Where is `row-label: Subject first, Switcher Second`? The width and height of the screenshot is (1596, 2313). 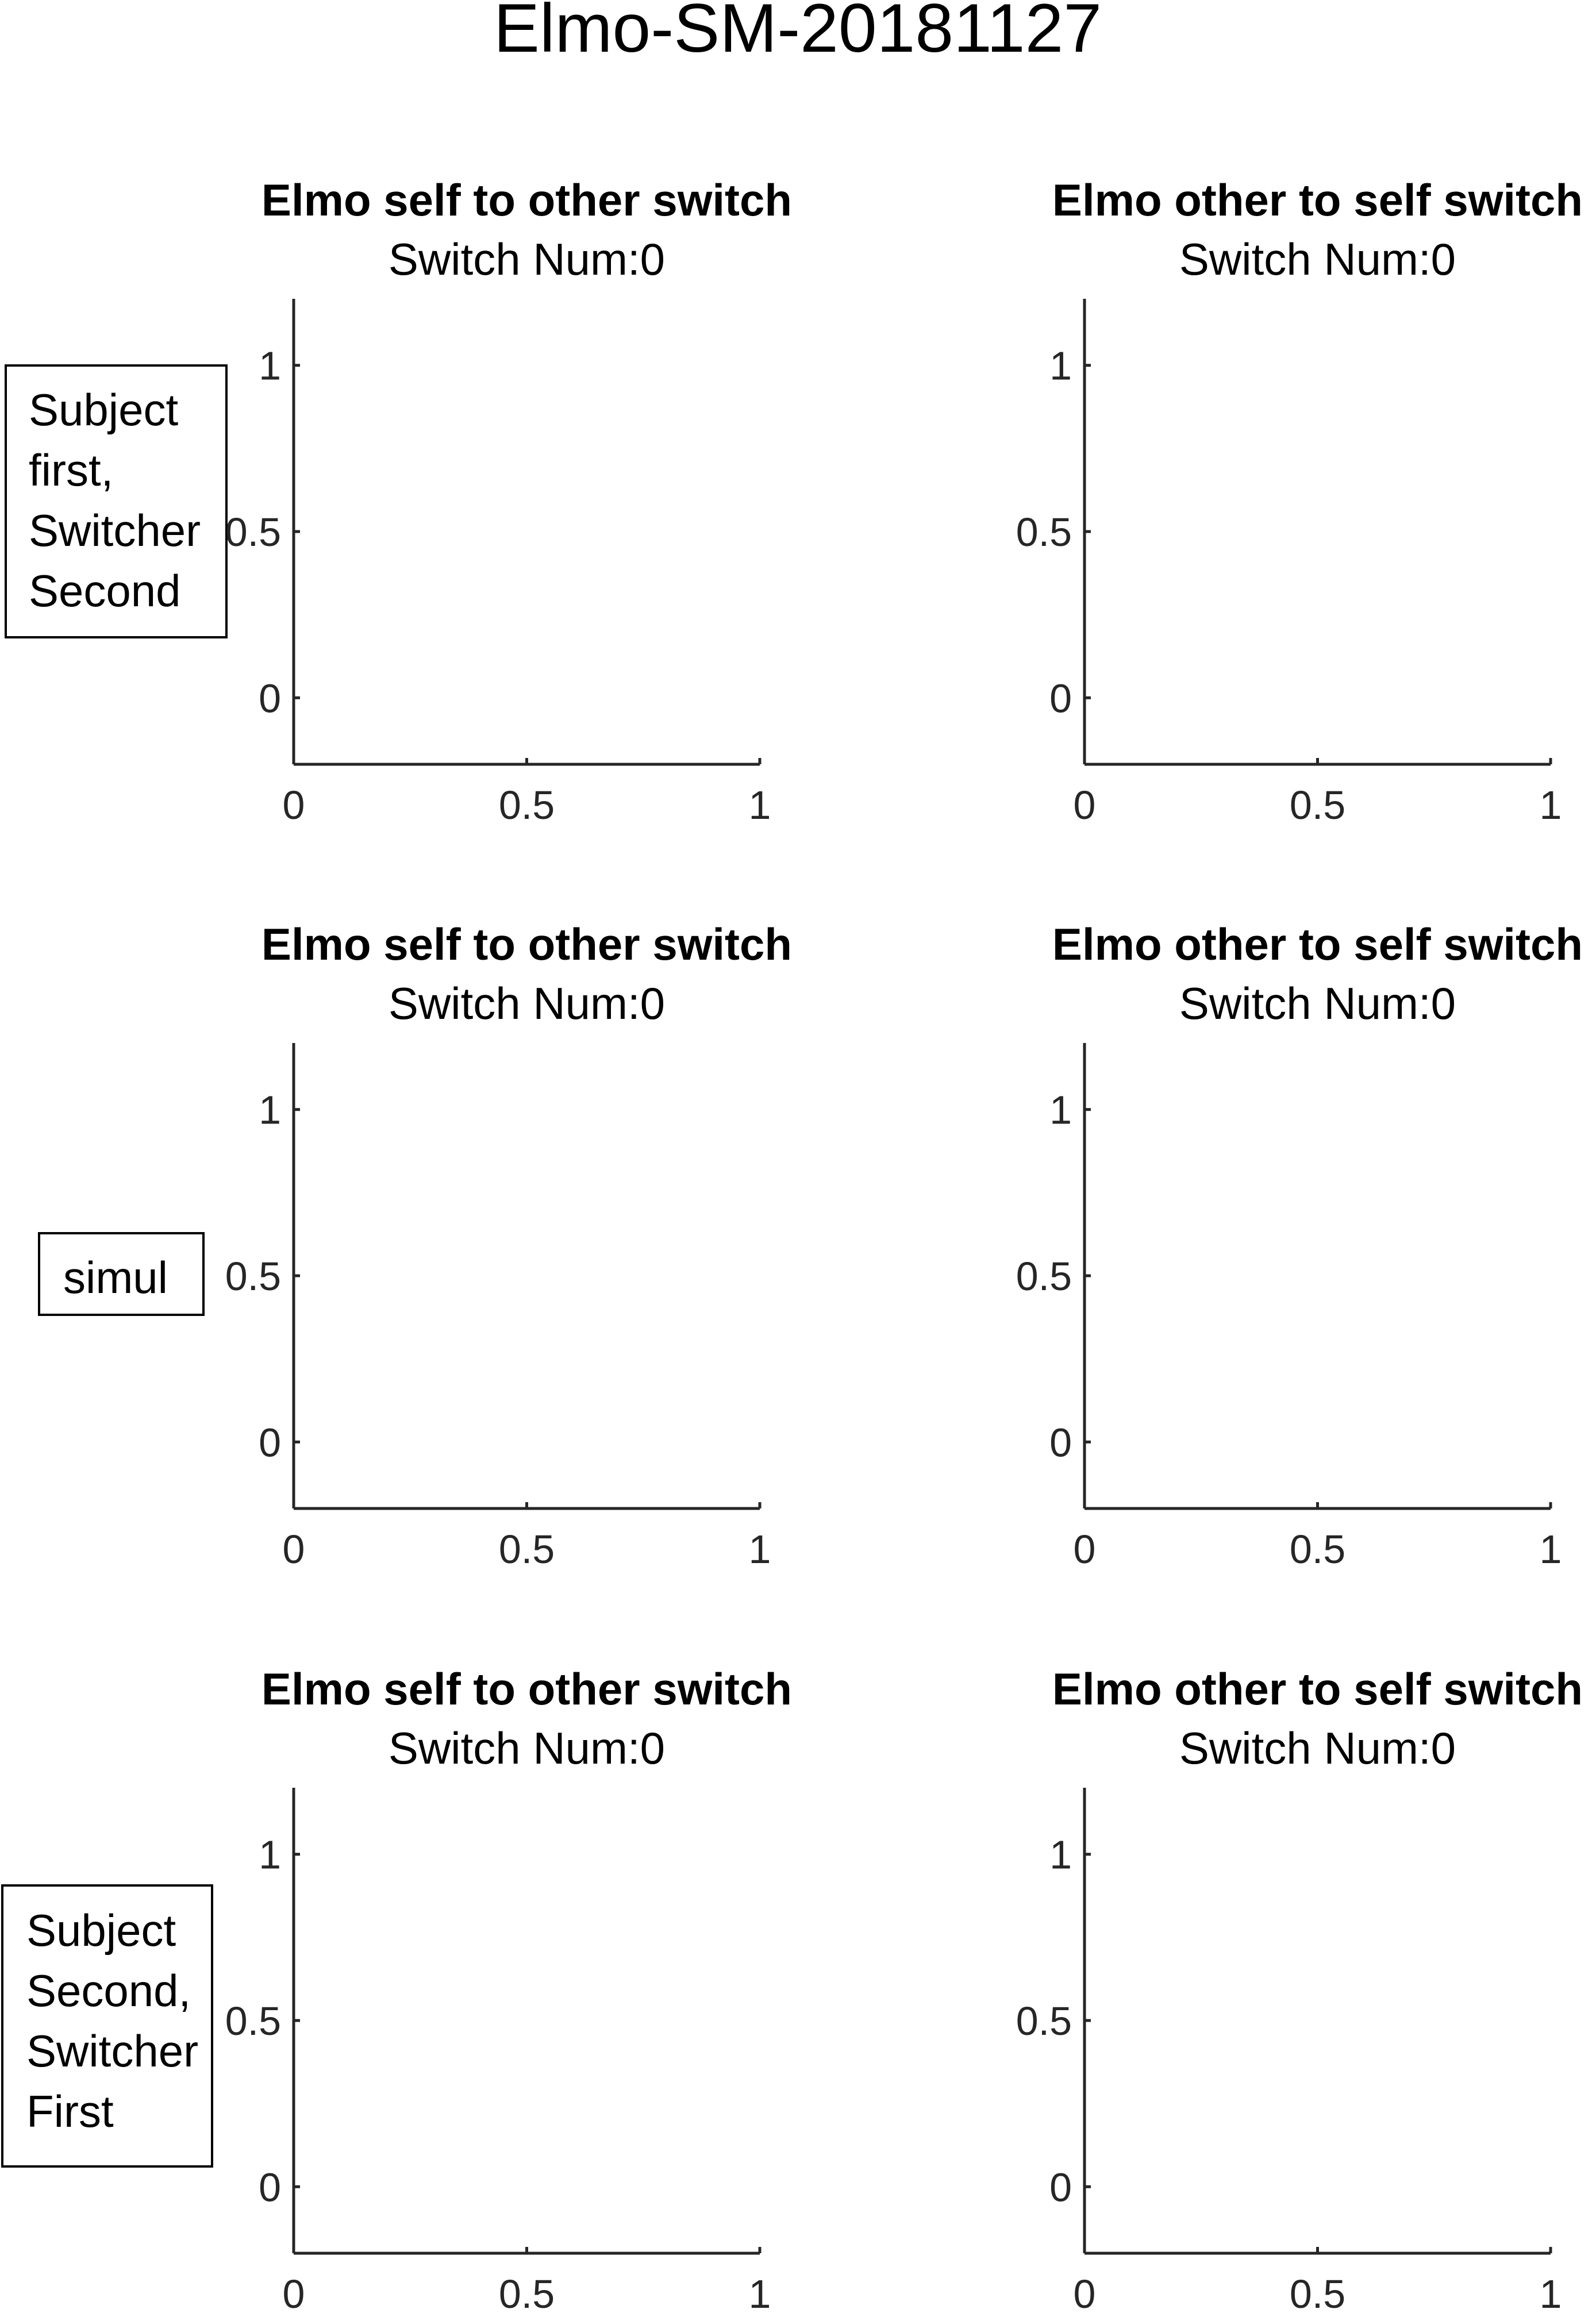
row-label: Subject first, Switcher Second is located at coordinates (116, 501).